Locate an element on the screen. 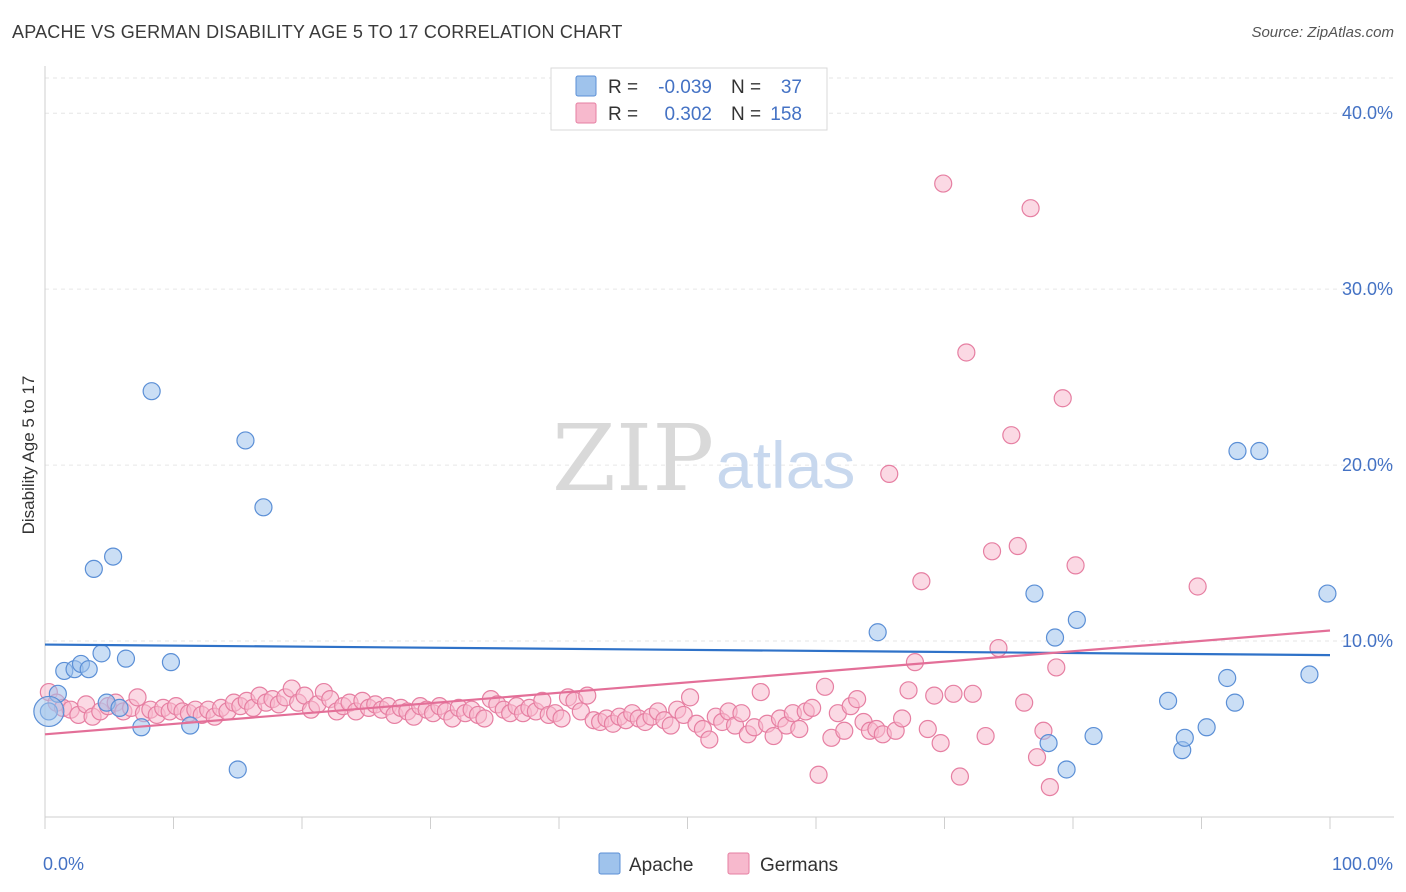 This screenshot has width=1406, height=892. legend-r-value-germans: 0.302 is located at coordinates (688, 114).